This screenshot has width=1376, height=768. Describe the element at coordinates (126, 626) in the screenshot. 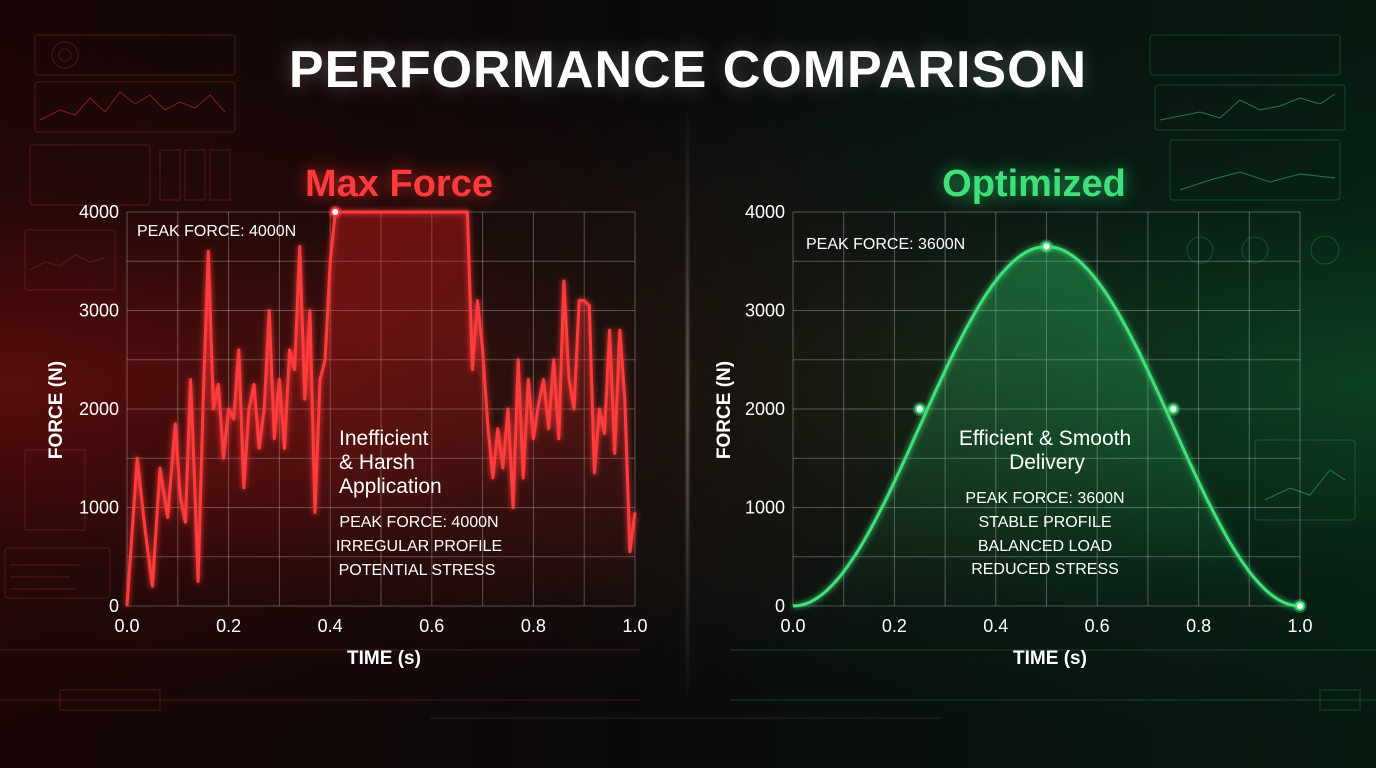

I see `max-force-x-tick-label: 0.0` at that location.